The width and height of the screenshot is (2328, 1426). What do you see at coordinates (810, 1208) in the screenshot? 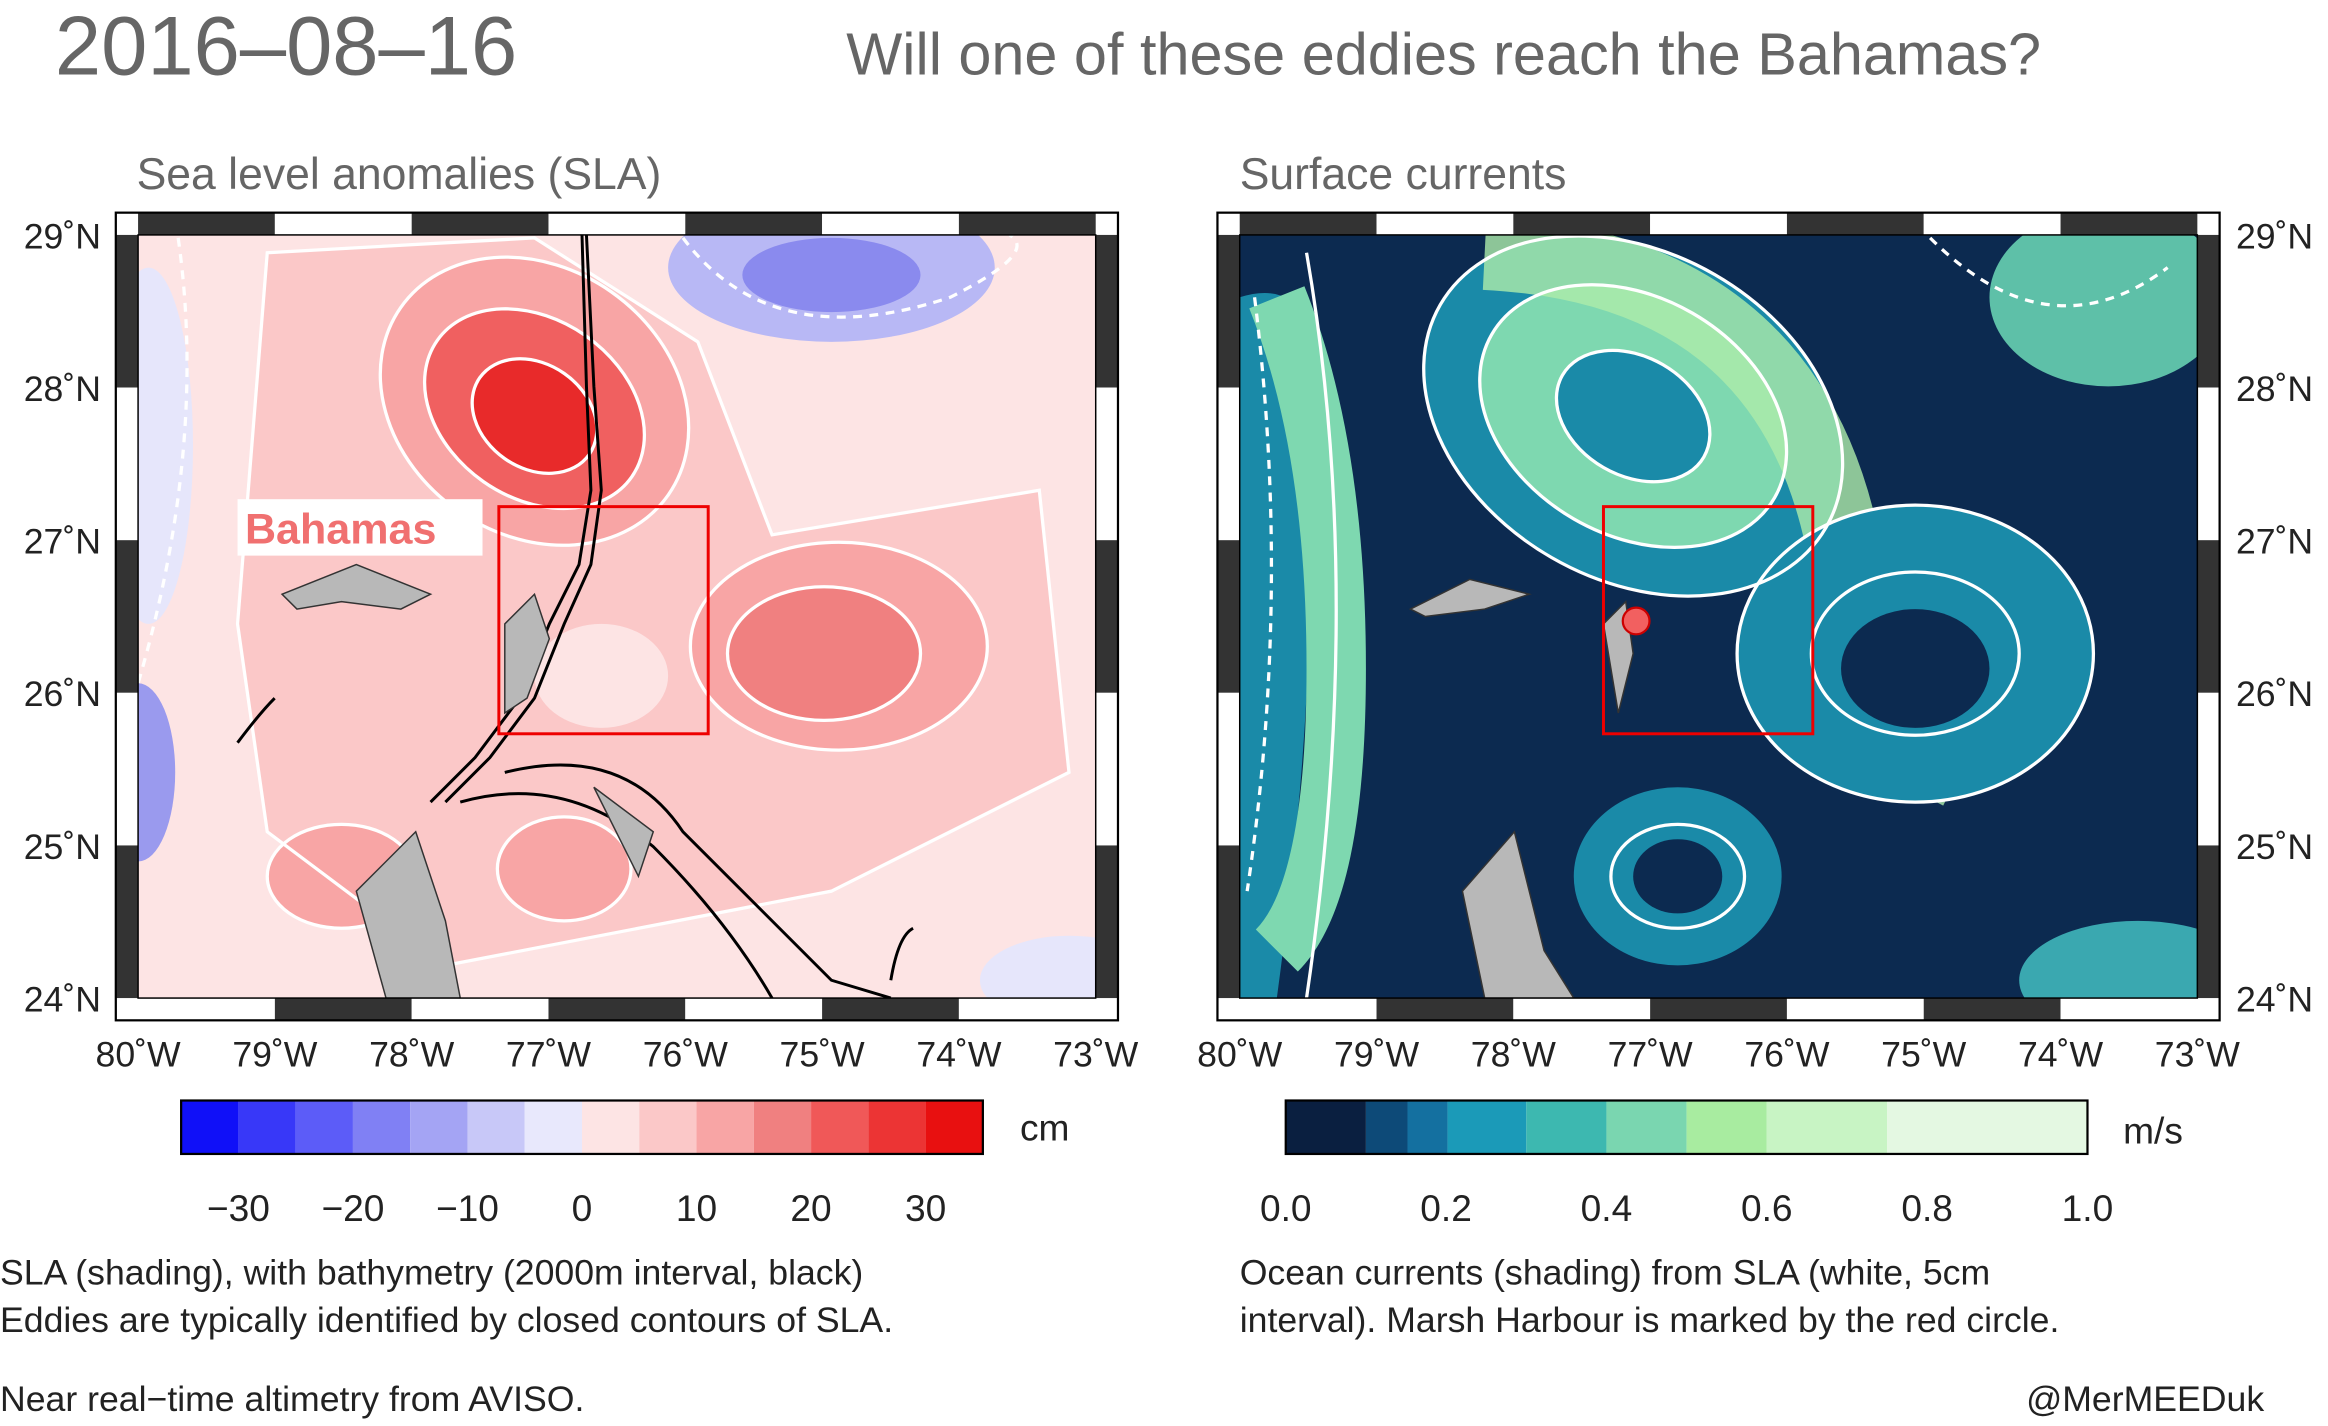
I see `colorbar-tick: 20` at bounding box center [810, 1208].